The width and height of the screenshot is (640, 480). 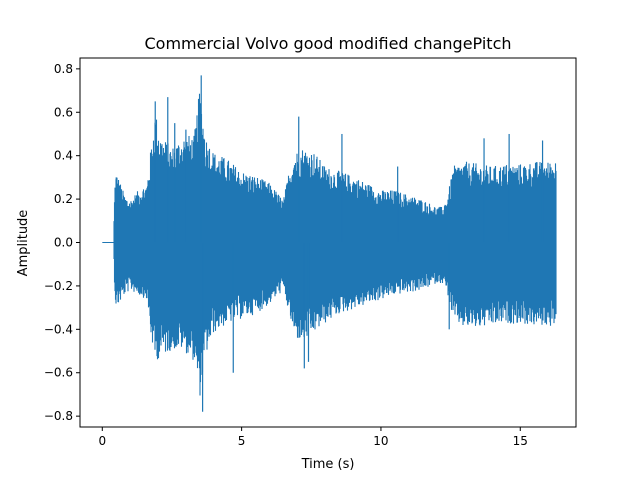 I want to click on x-tick-label: 15, so click(x=520, y=441).